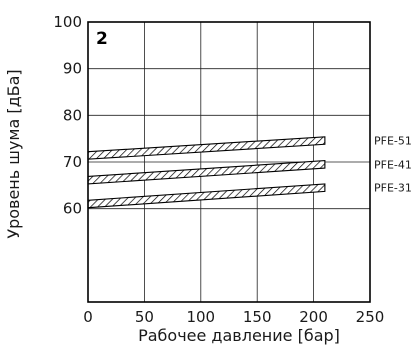  I want to click on series-bands, so click(206, 172).